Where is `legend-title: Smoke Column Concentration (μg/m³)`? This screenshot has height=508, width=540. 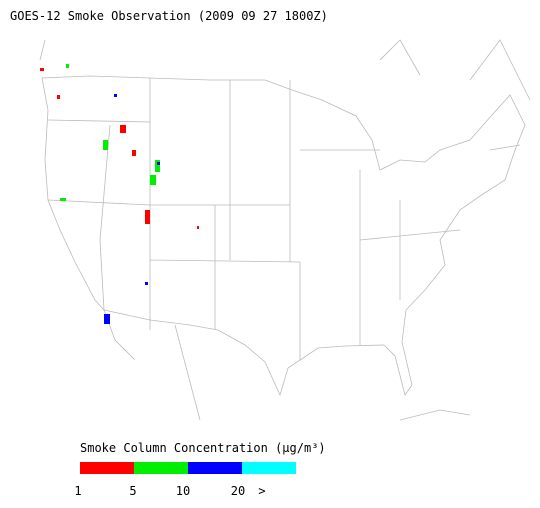 legend-title: Smoke Column Concentration (μg/m³) is located at coordinates (203, 448).